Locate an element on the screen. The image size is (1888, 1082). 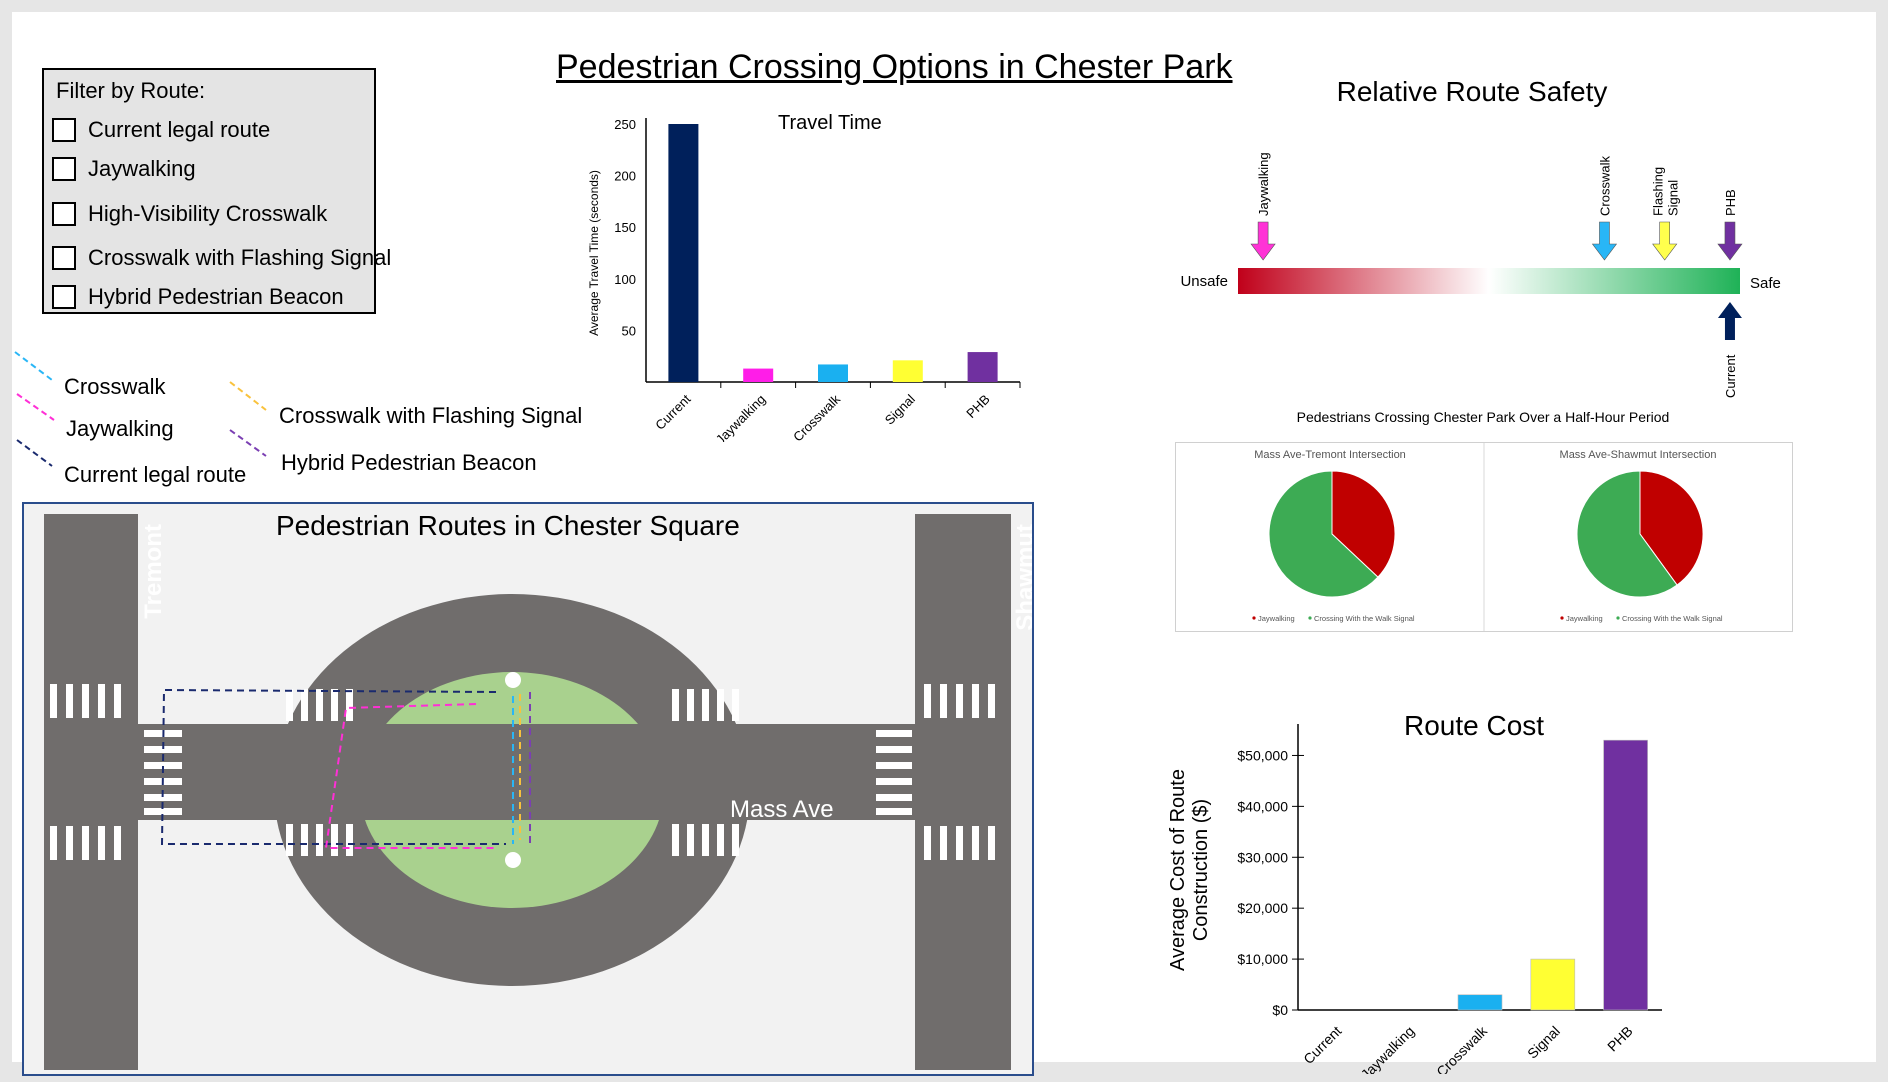
legend-line-phb is located at coordinates (248, 443).